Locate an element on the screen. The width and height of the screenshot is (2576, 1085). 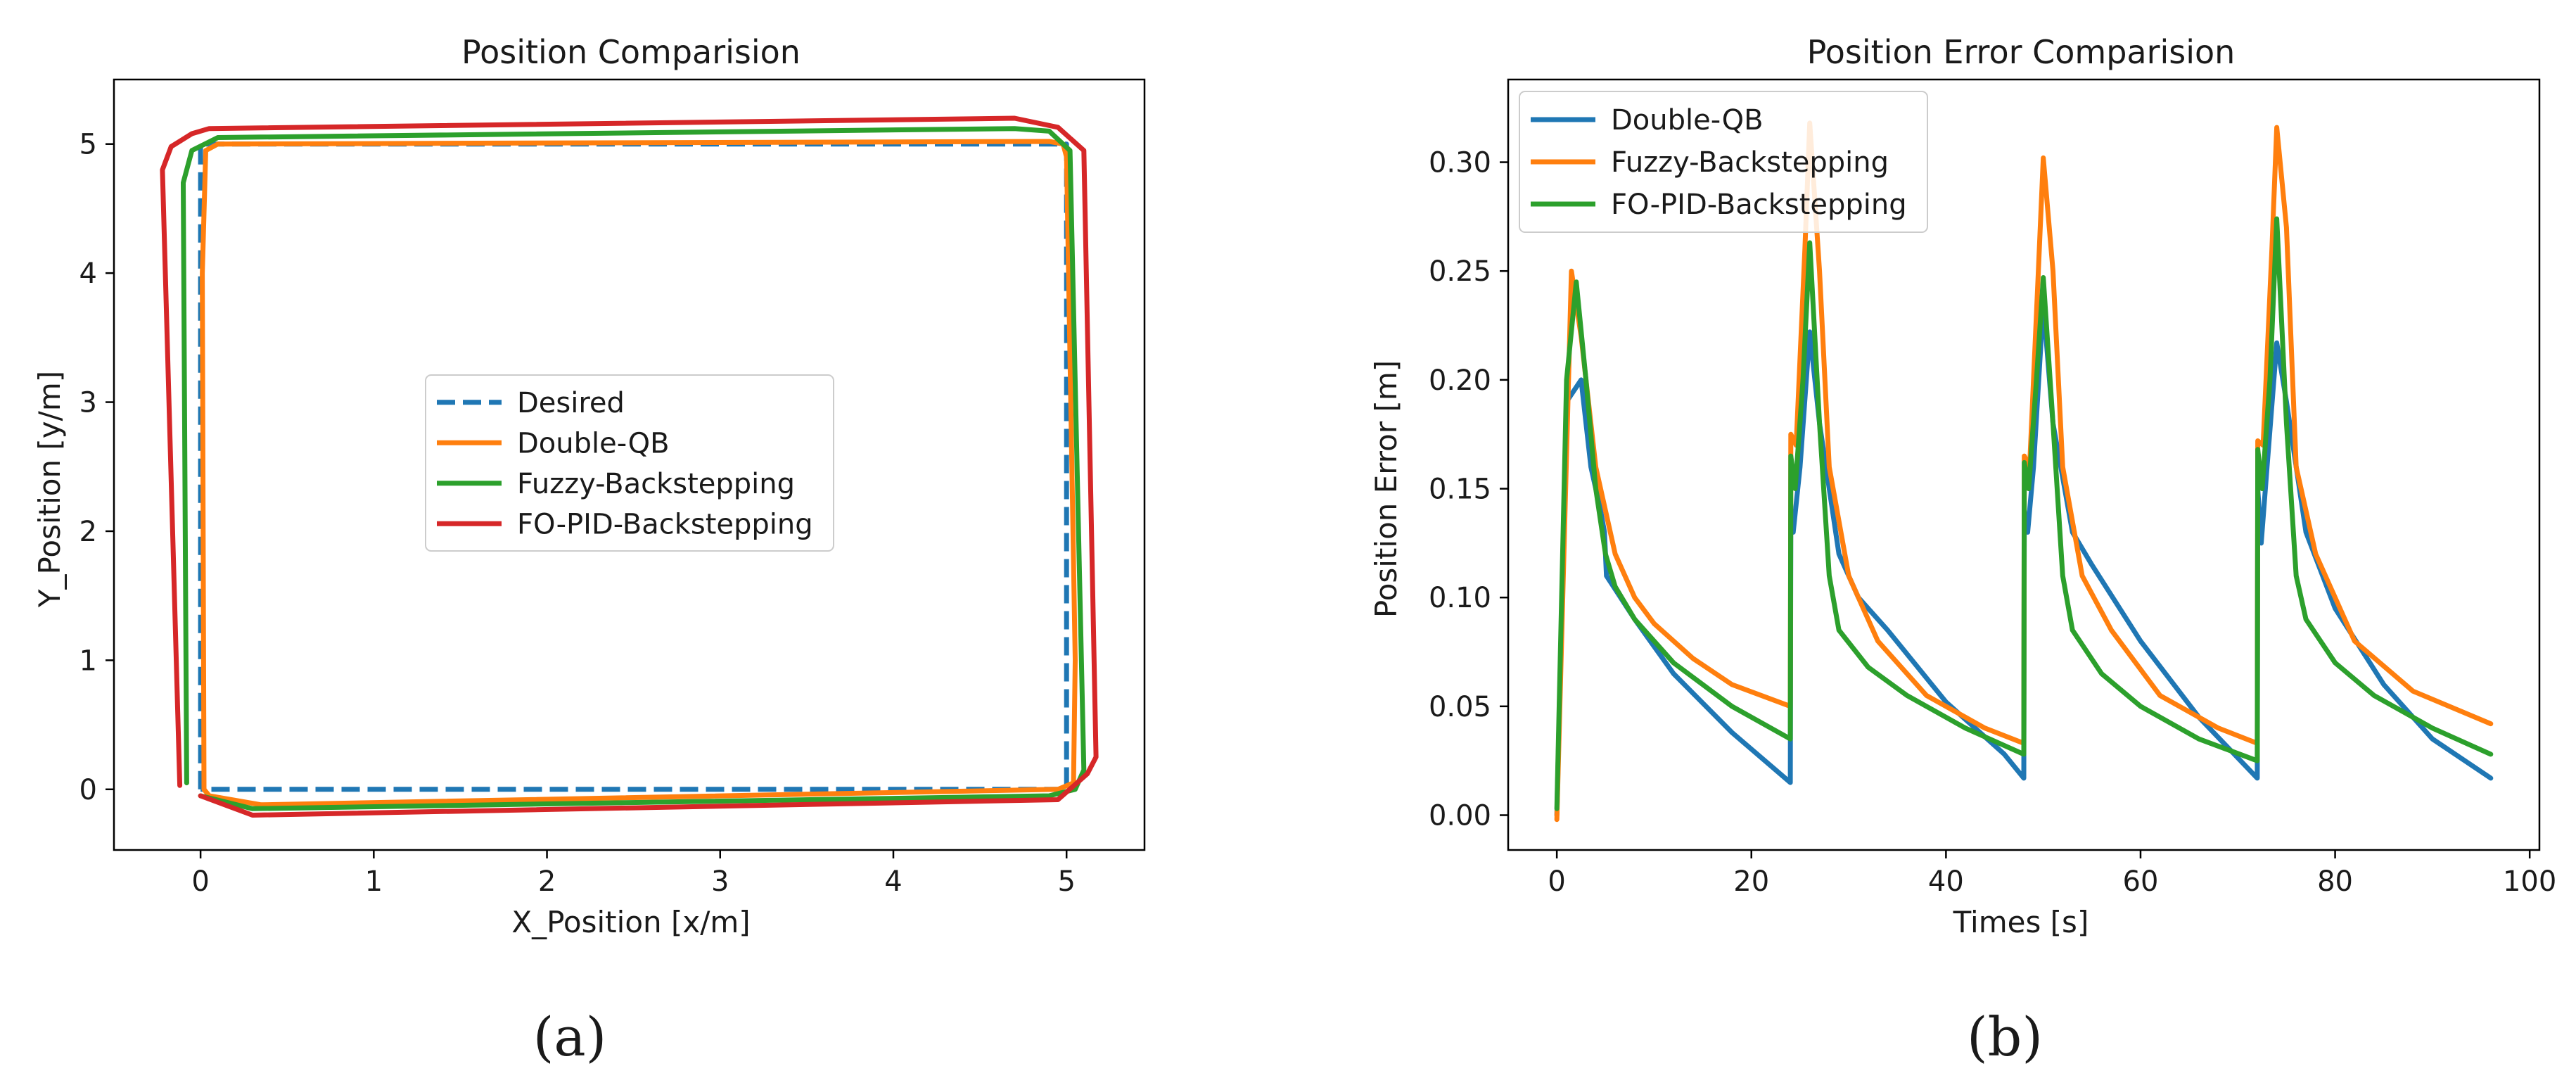
y-tick-label: 0.30 is located at coordinates (1460, 163).